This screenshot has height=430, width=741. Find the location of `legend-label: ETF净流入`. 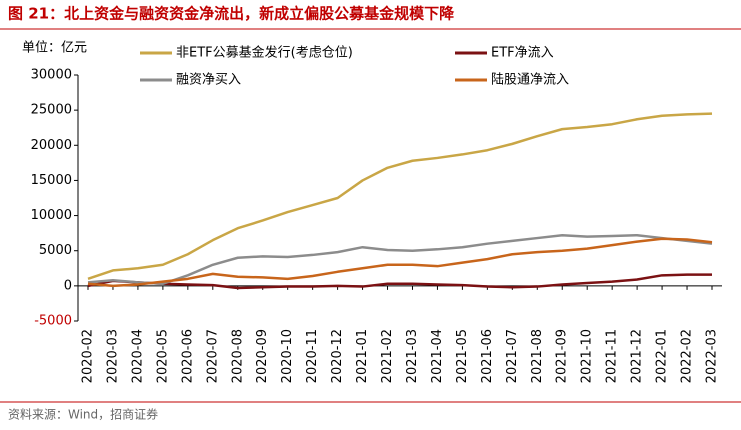

legend-label: ETF净流入 is located at coordinates (522, 53).